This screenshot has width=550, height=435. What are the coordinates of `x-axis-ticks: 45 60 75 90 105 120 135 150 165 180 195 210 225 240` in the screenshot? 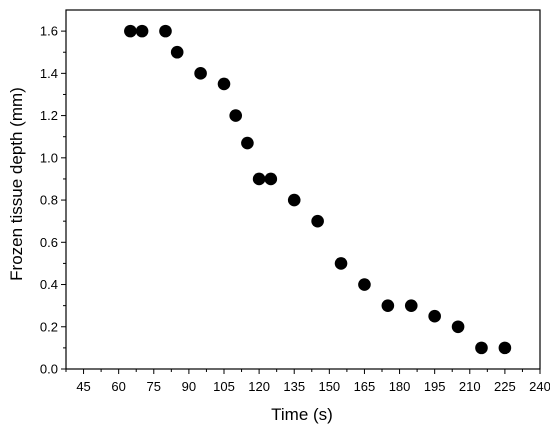 It's located at (307, 381).